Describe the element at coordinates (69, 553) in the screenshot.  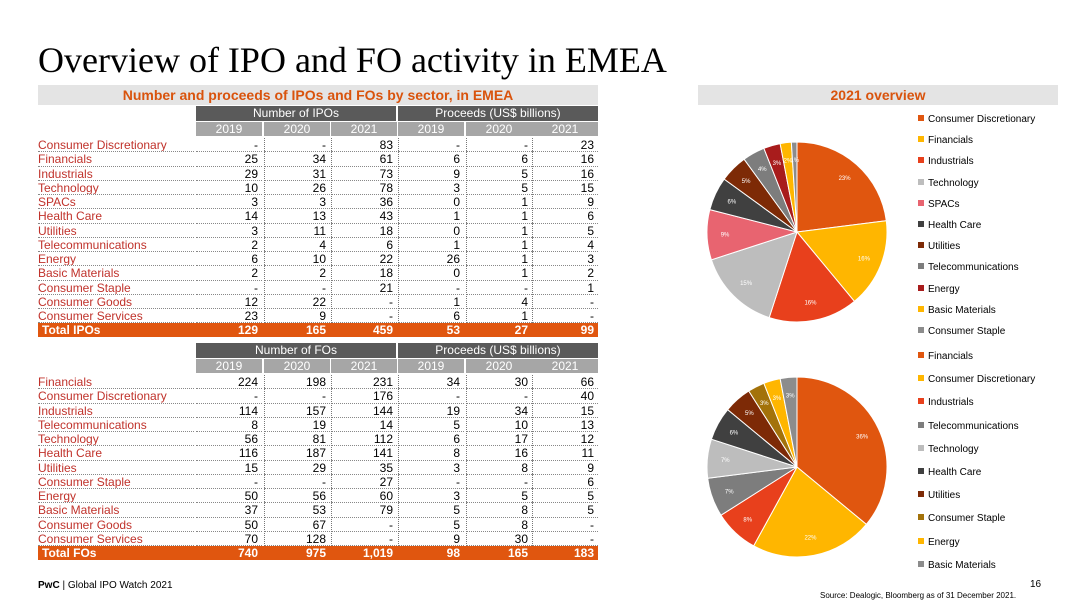
I see `total-label: Total FOs` at that location.